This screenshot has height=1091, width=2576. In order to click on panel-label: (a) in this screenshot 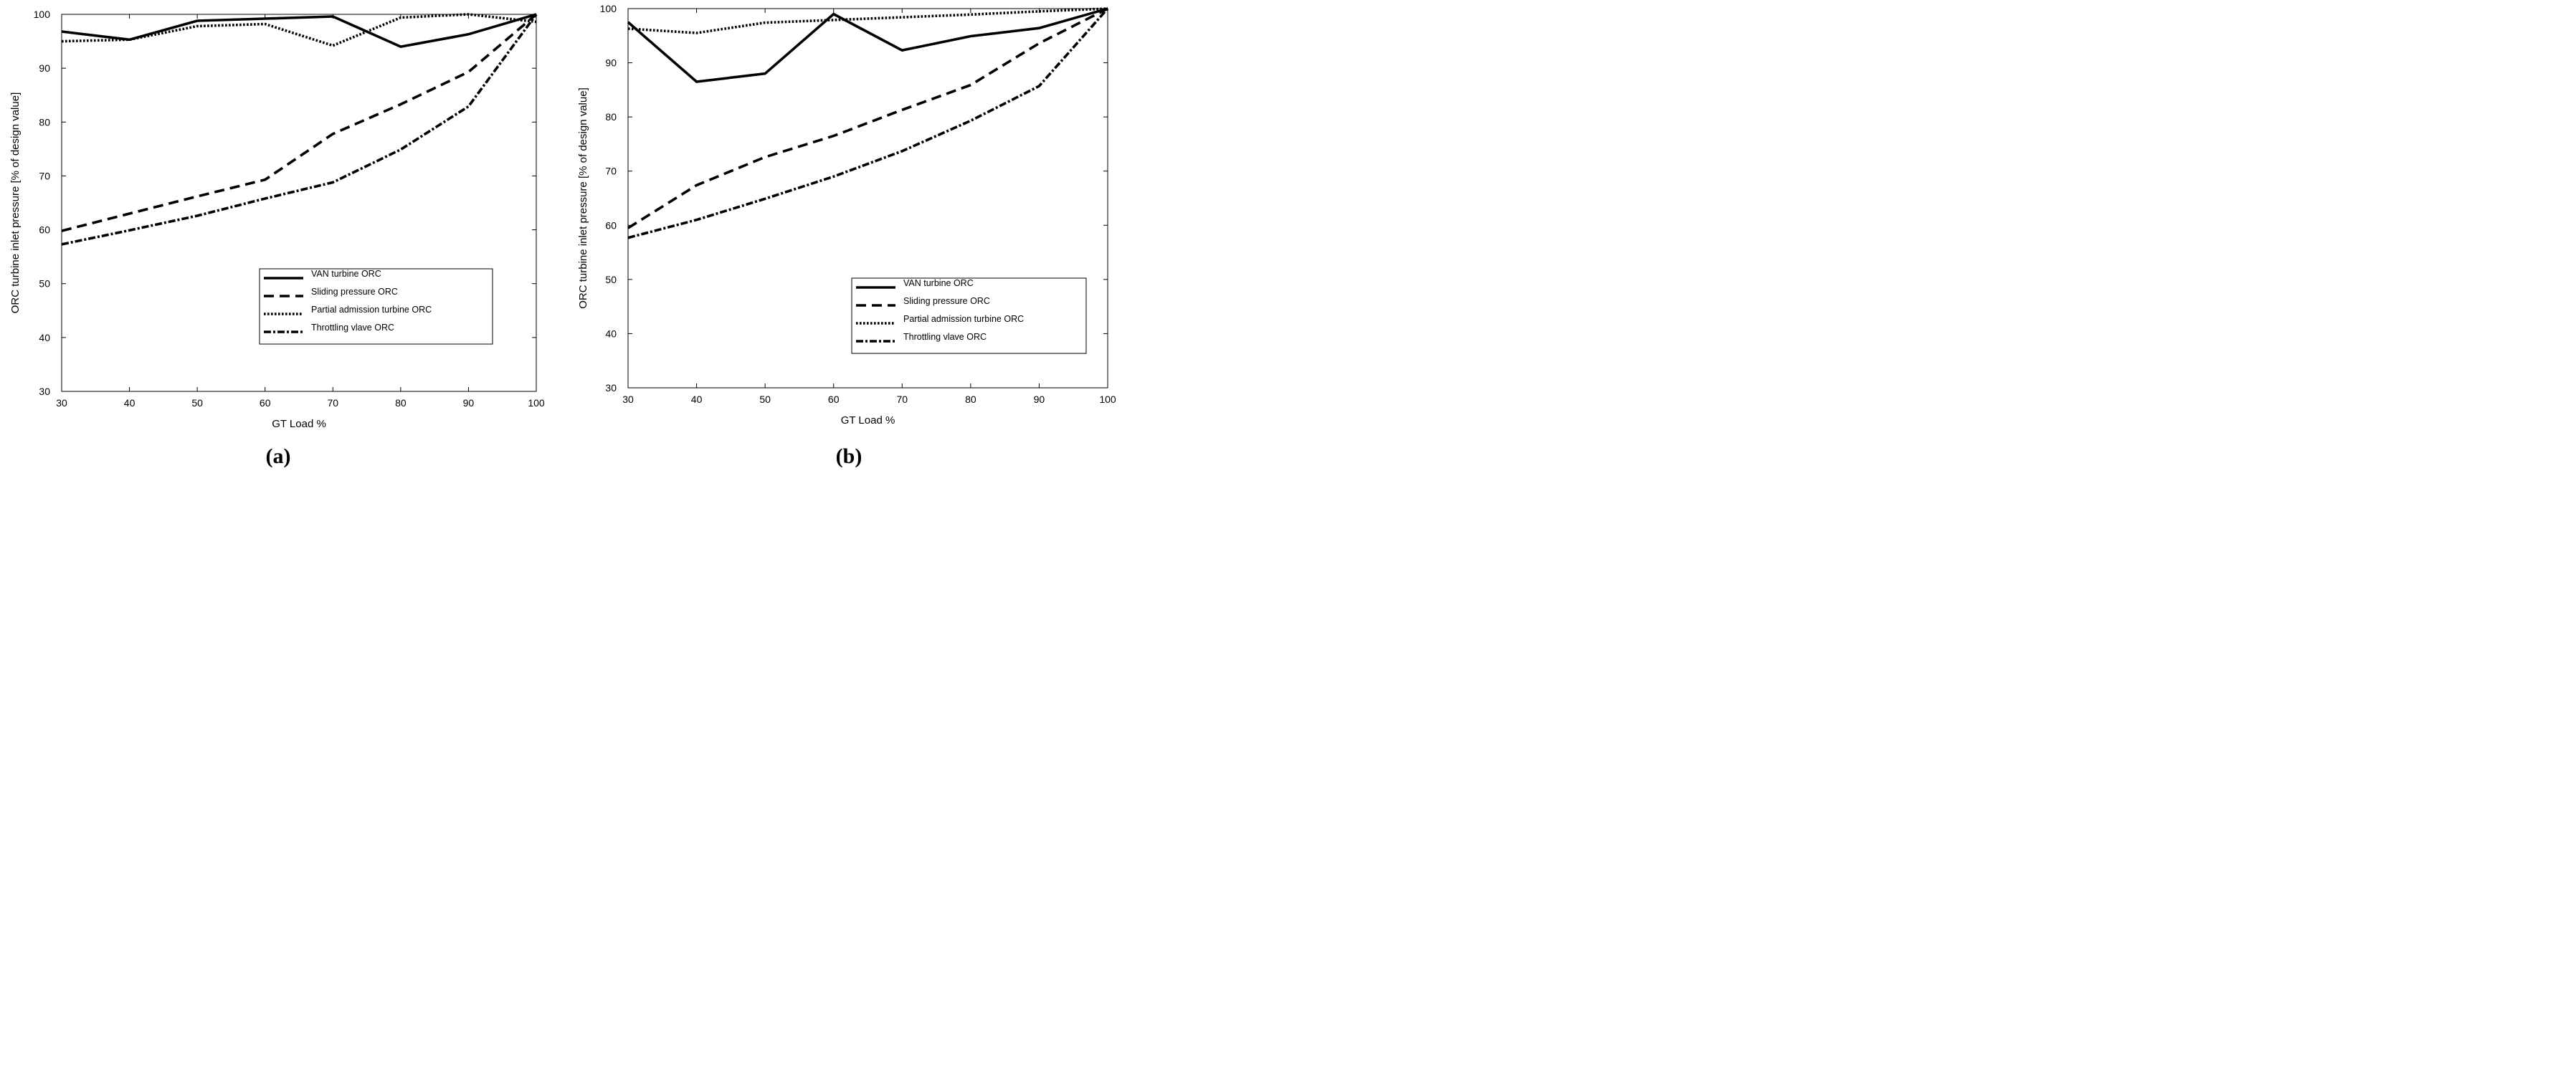, I will do `click(278, 456)`.